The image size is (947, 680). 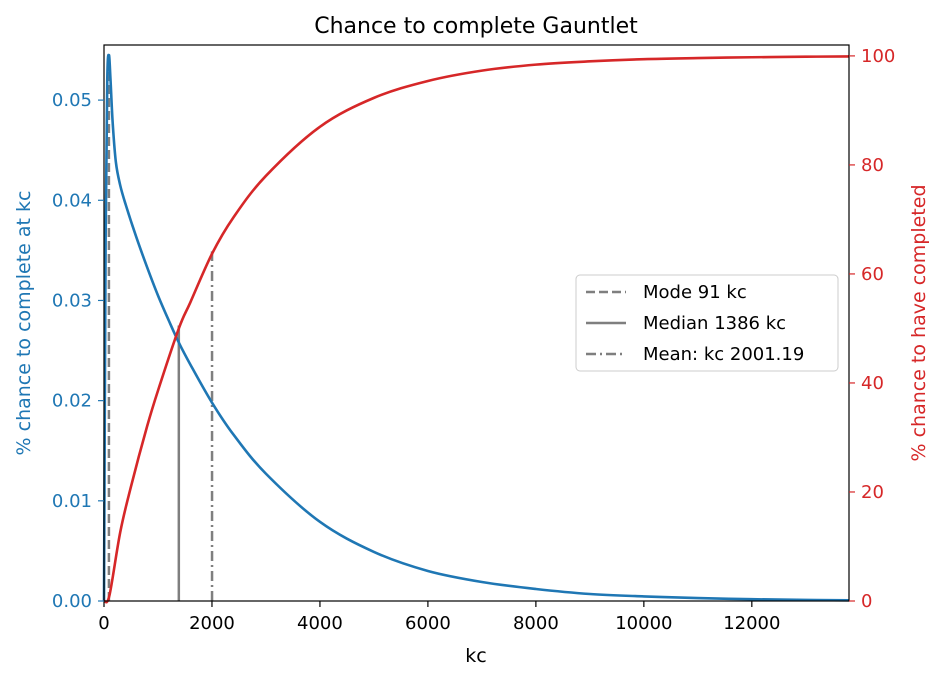 What do you see at coordinates (160, 328) in the screenshot?
I see `marker-lines` at bounding box center [160, 328].